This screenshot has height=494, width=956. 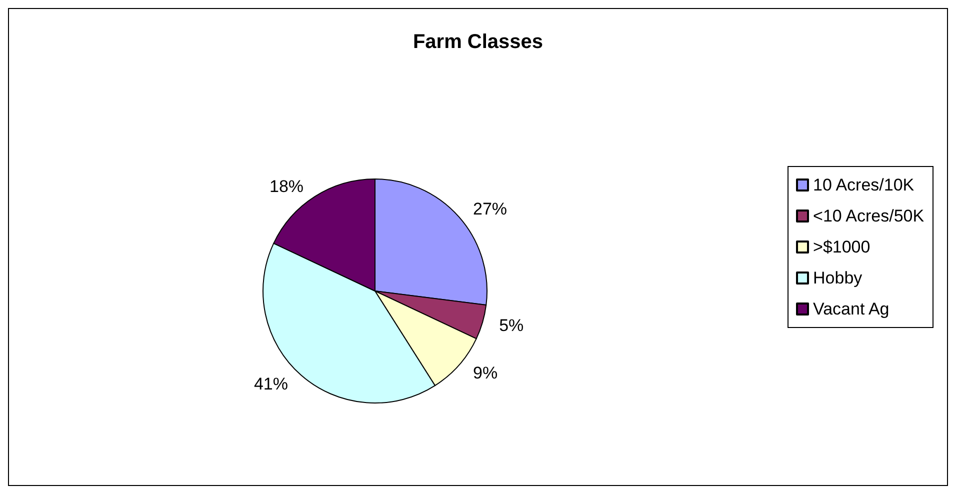 I want to click on data-label: 27%, so click(x=490, y=208).